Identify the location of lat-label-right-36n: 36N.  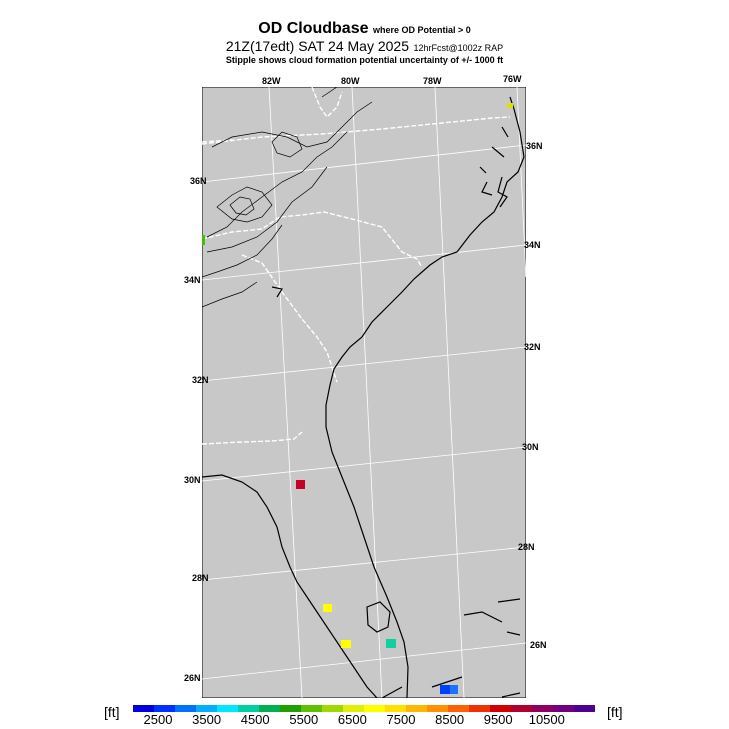
(534, 146).